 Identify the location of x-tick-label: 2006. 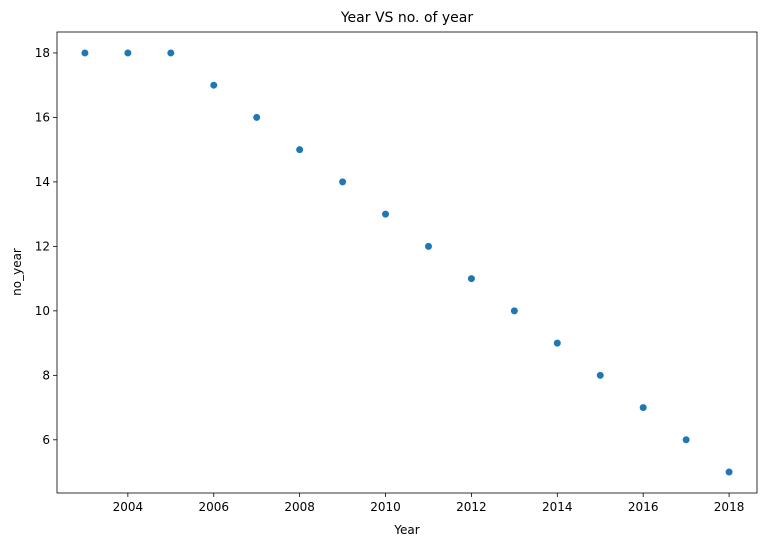
(213, 507).